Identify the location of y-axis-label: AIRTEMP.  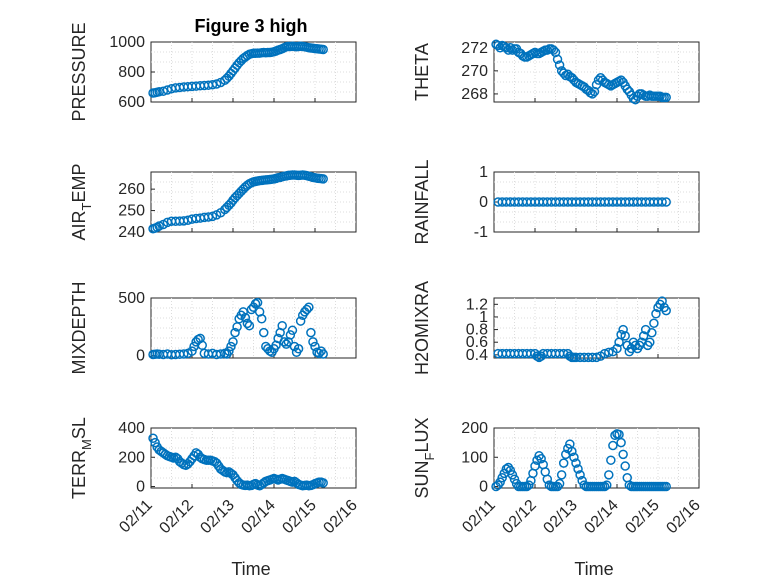
(81, 202).